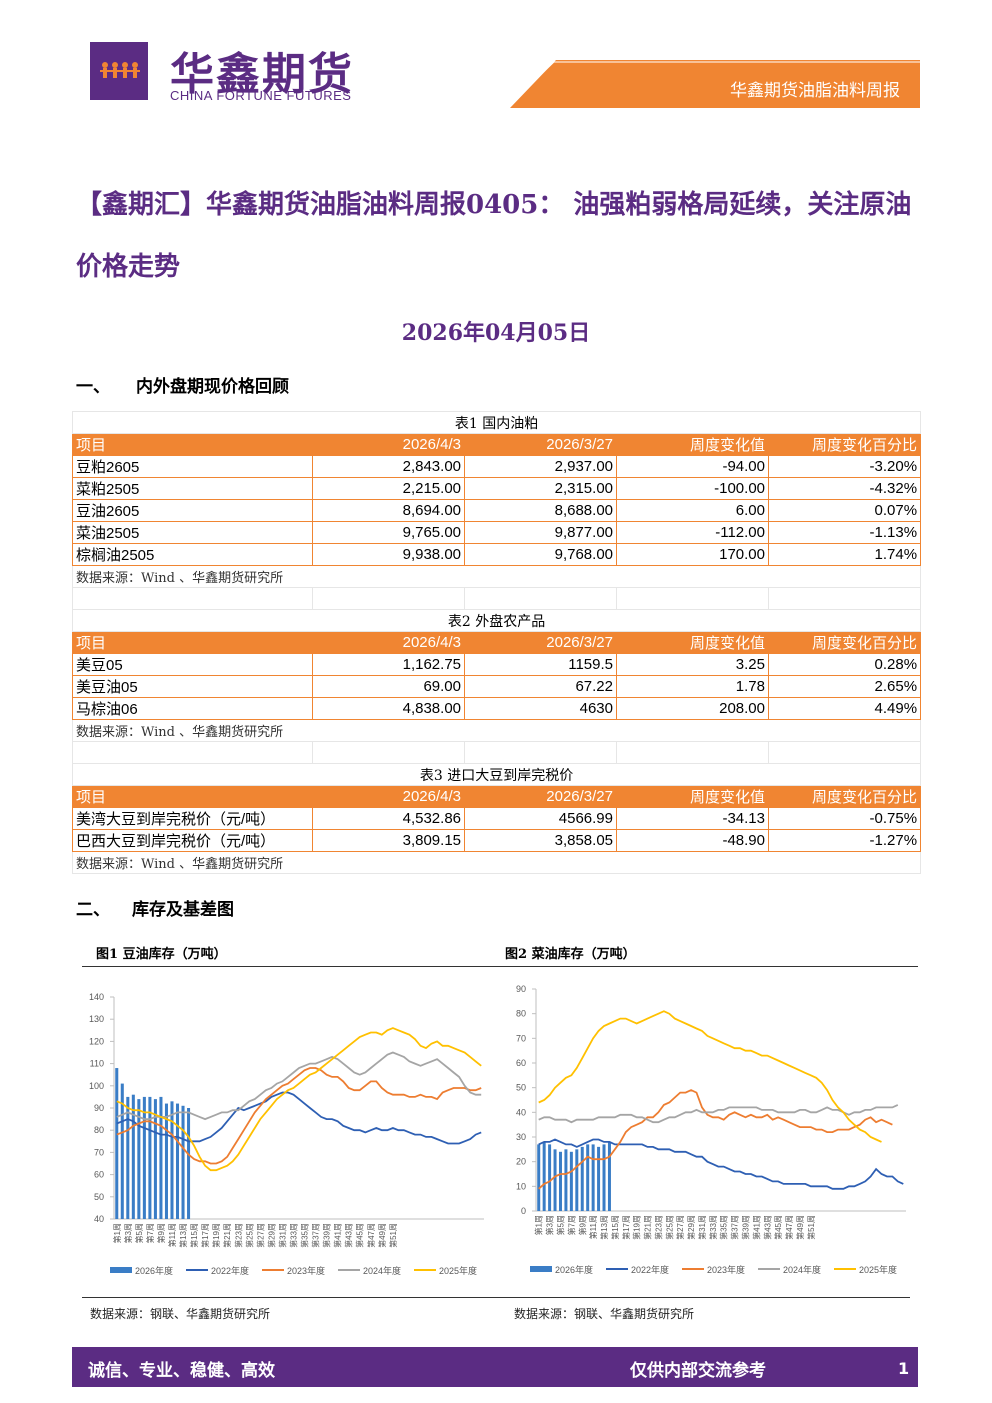  Describe the element at coordinates (388, 444) in the screenshot. I see `column-header: 2026/4/3` at that location.